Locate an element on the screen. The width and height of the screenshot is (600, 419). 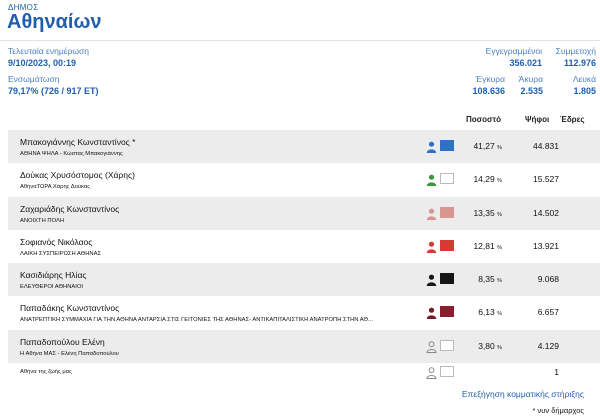
percent-cell: 14,29 % is located at coordinates (484, 179).